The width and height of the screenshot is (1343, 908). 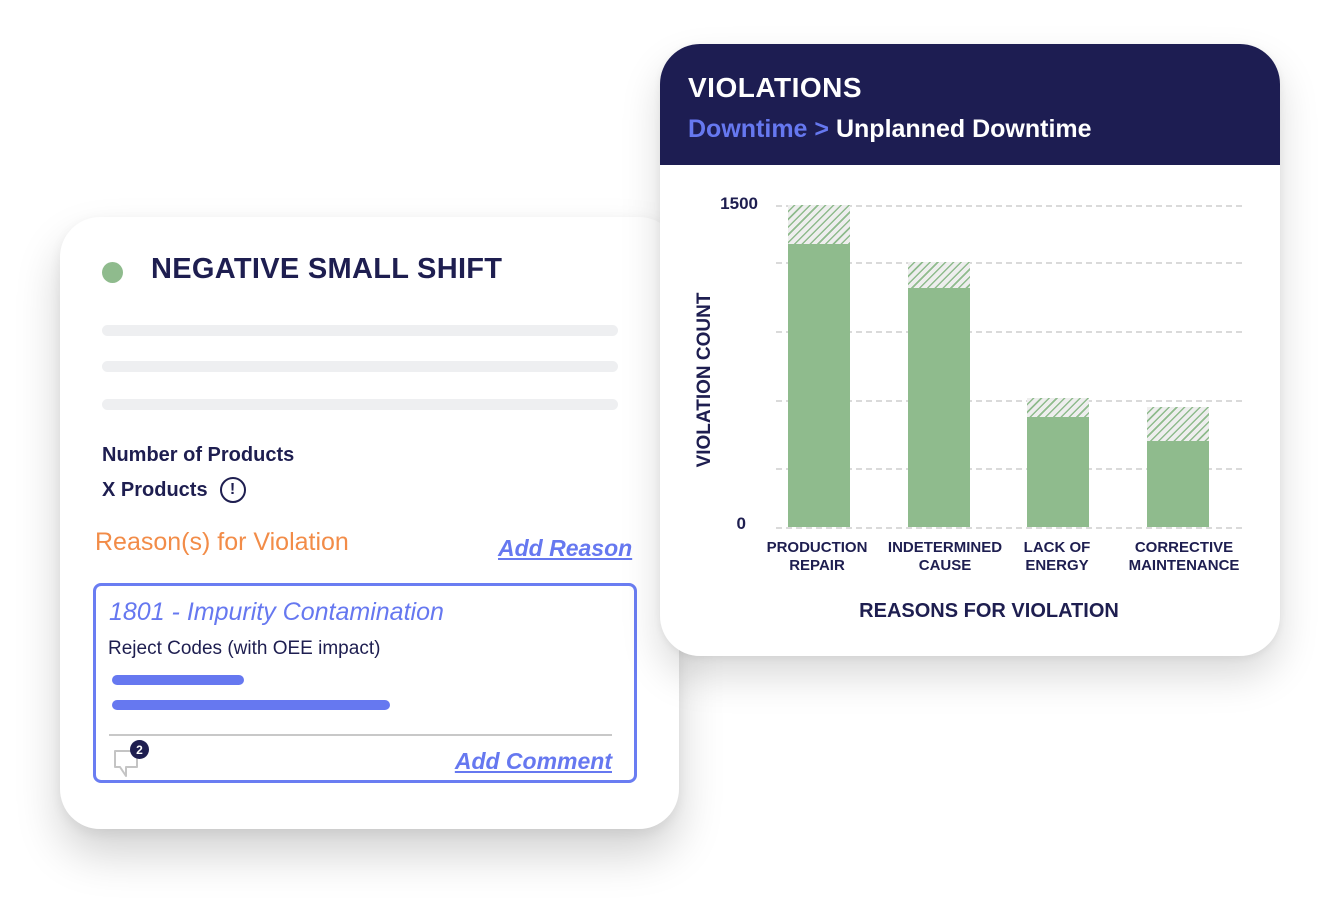 What do you see at coordinates (945, 556) in the screenshot?
I see `x-tick-label: INDETERMINED CAUSE` at bounding box center [945, 556].